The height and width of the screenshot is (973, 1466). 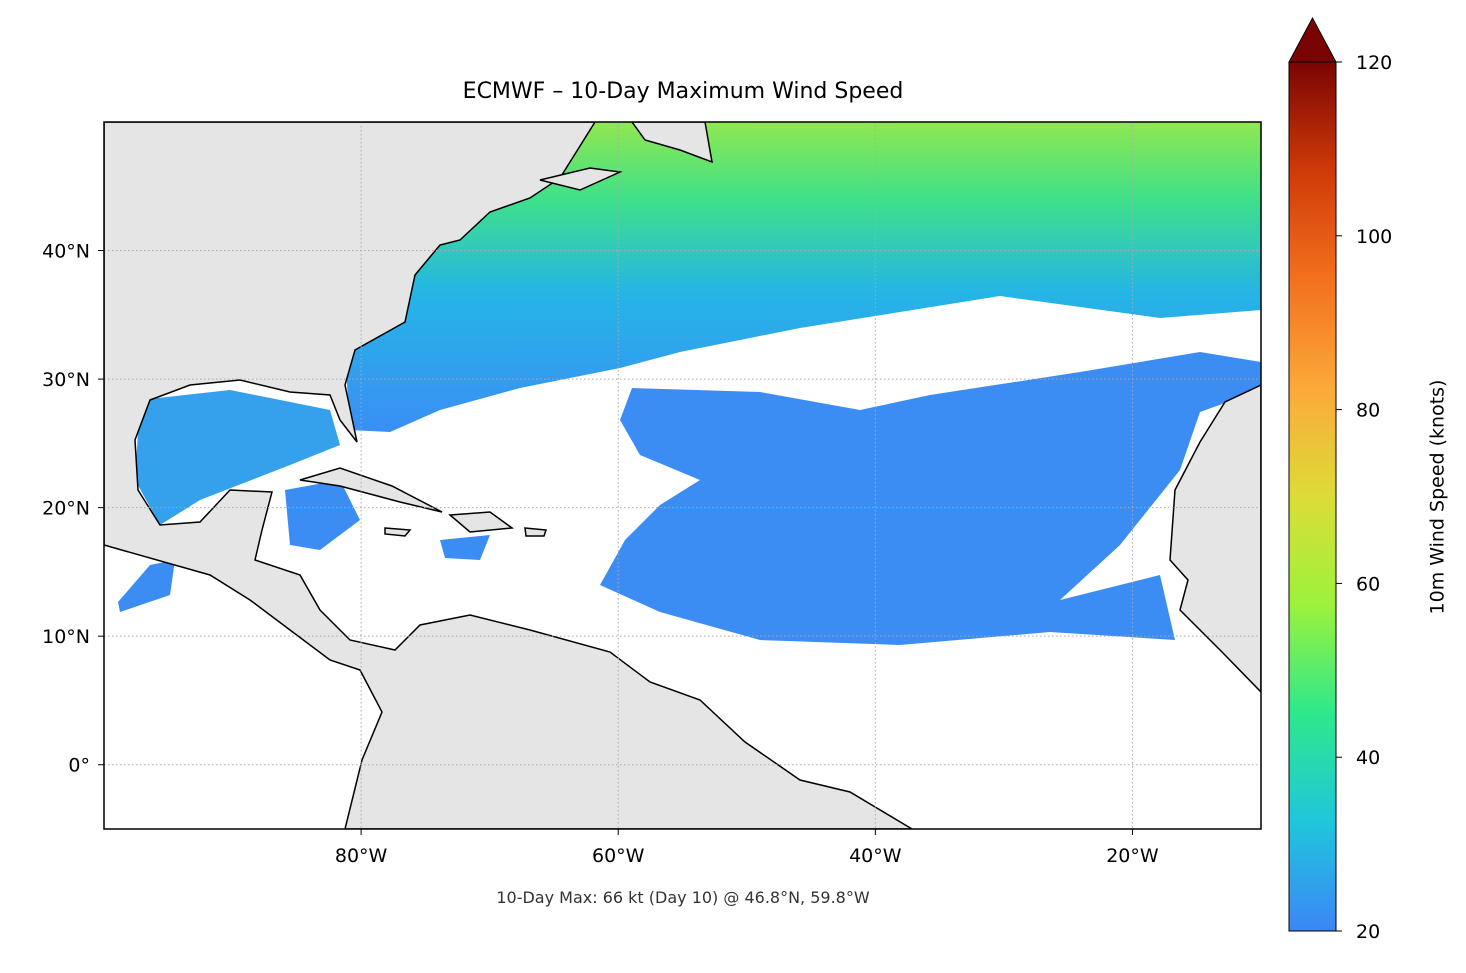 What do you see at coordinates (79, 766) in the screenshot?
I see `y-tick-label: 0°` at bounding box center [79, 766].